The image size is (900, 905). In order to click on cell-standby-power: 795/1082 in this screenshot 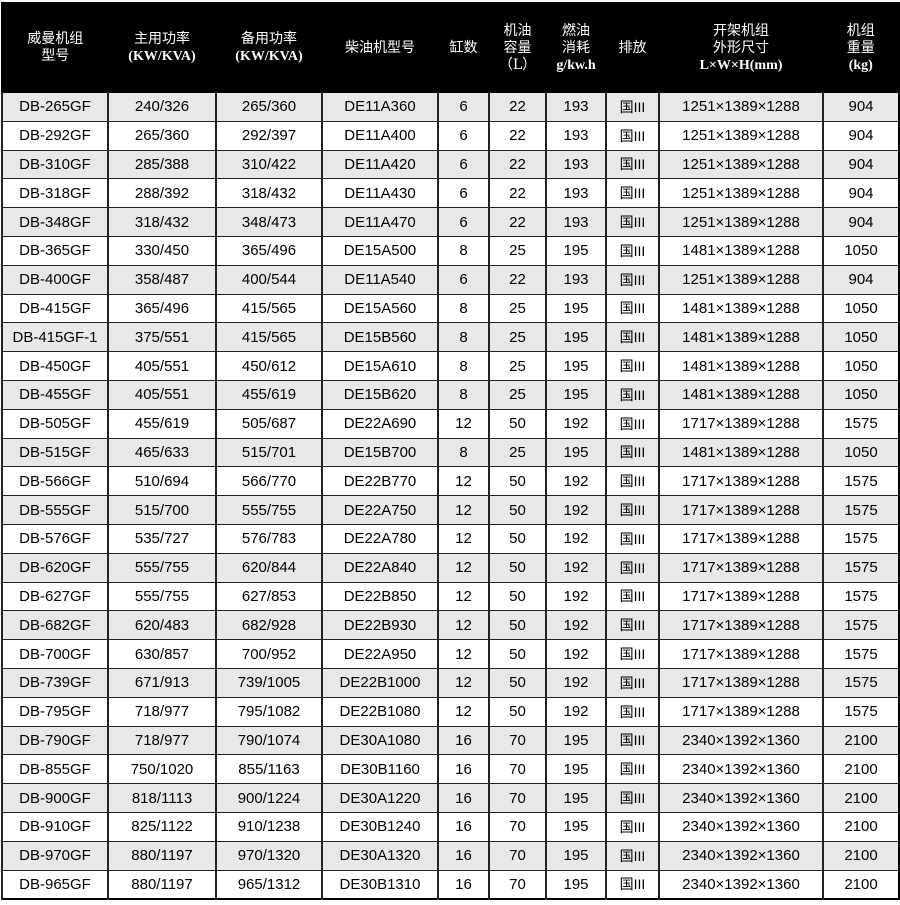, I will do `click(269, 711)`.